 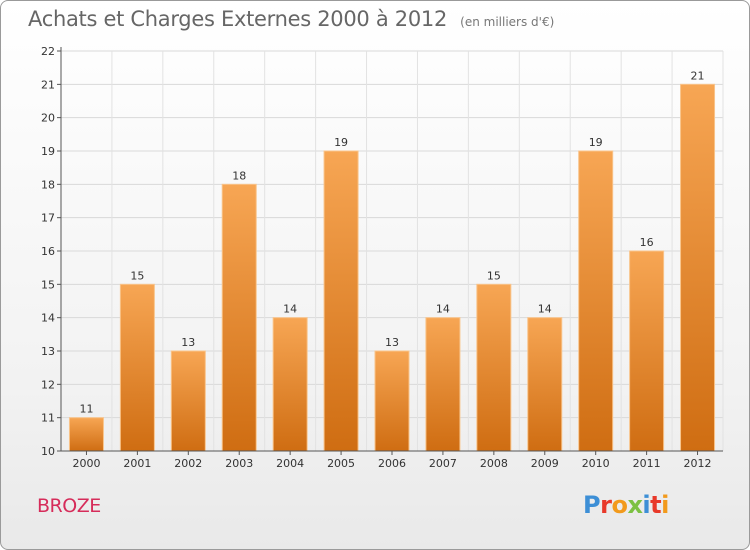 What do you see at coordinates (48, 84) in the screenshot?
I see `y-tick-label: 21` at bounding box center [48, 84].